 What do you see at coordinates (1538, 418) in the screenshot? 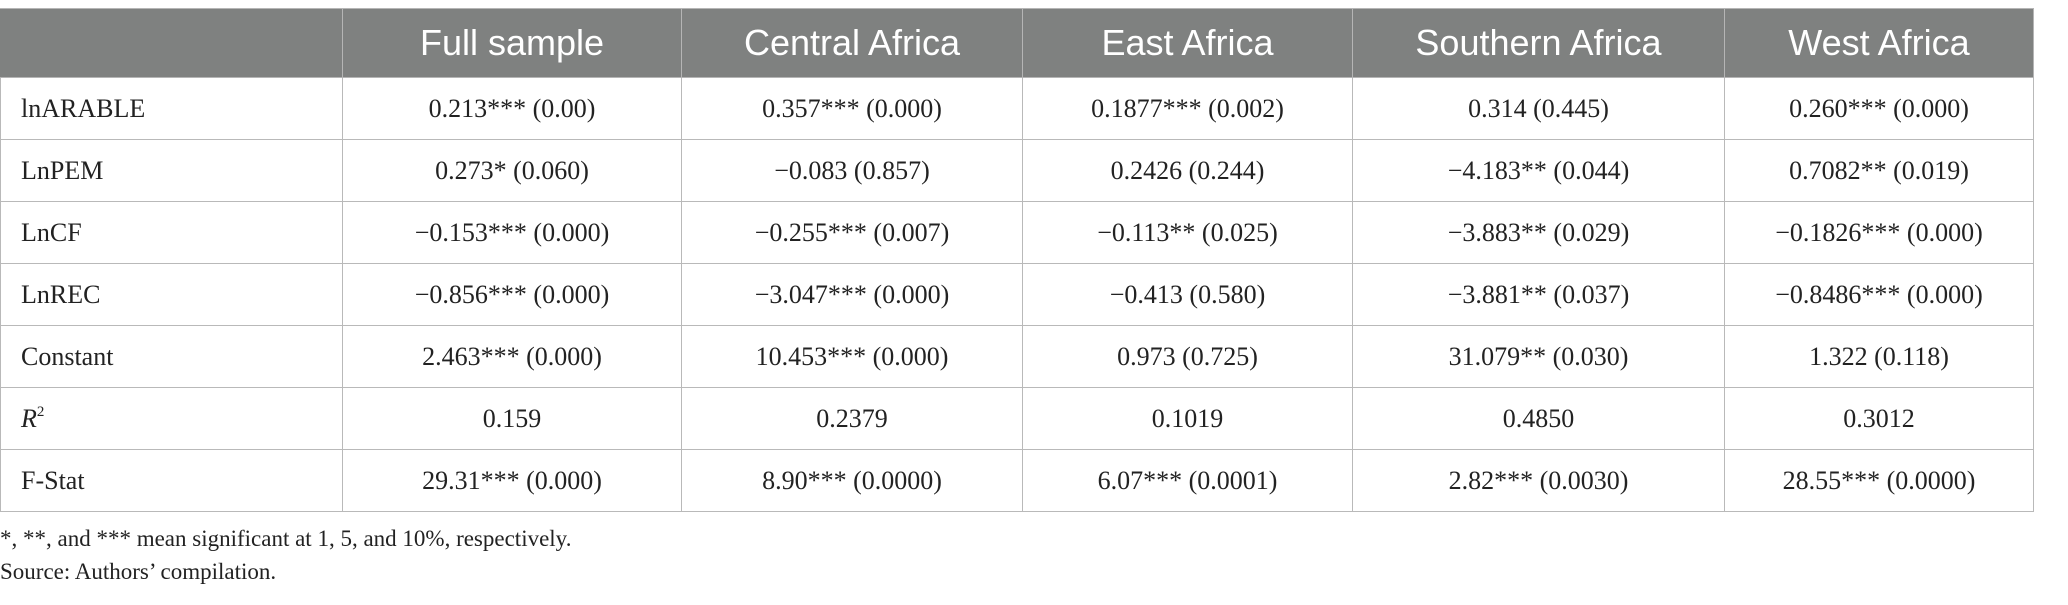
I see `table-cell: 0.4850` at bounding box center [1538, 418].